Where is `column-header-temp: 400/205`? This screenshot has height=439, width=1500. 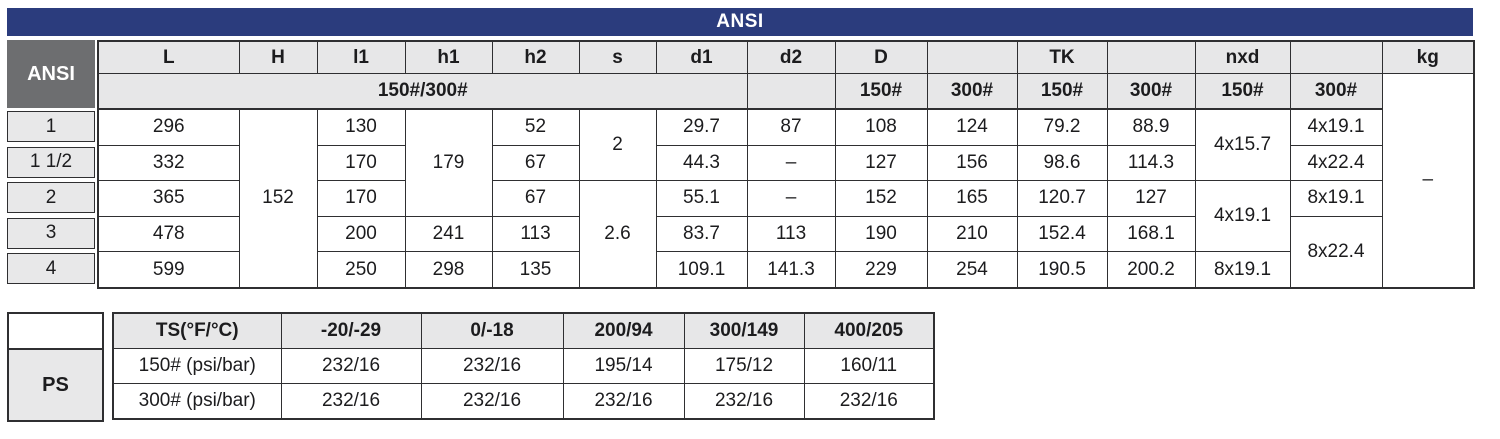
column-header-temp: 400/205 is located at coordinates (869, 330).